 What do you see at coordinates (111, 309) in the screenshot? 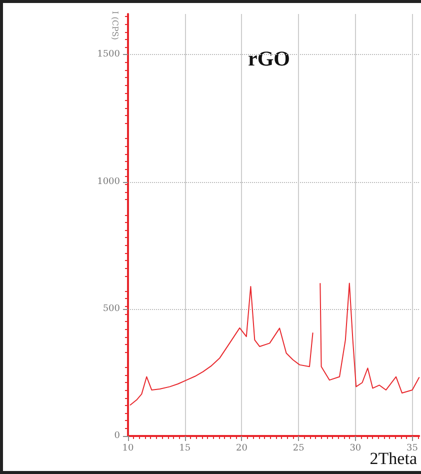
I see `y-tick-label: 500` at bounding box center [111, 309].